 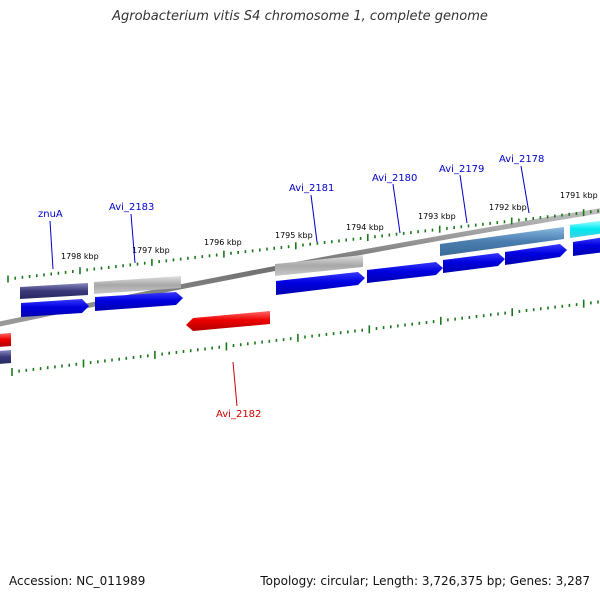 I want to click on cds-reverse-track, so click(x=135, y=329).